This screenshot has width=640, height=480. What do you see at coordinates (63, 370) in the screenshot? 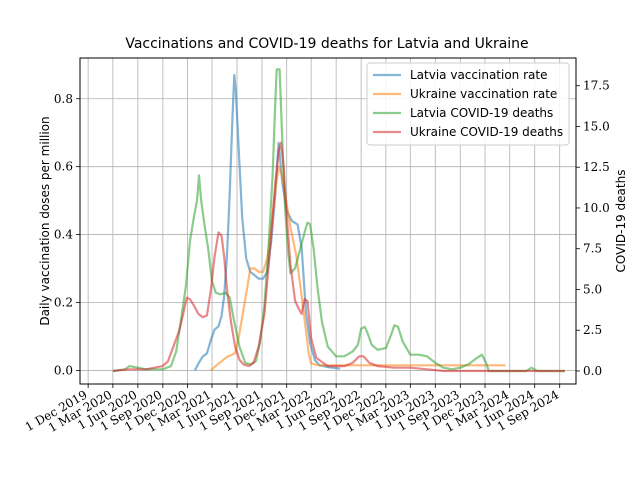
I see `y-left-tick-label: 0.0` at bounding box center [63, 370].